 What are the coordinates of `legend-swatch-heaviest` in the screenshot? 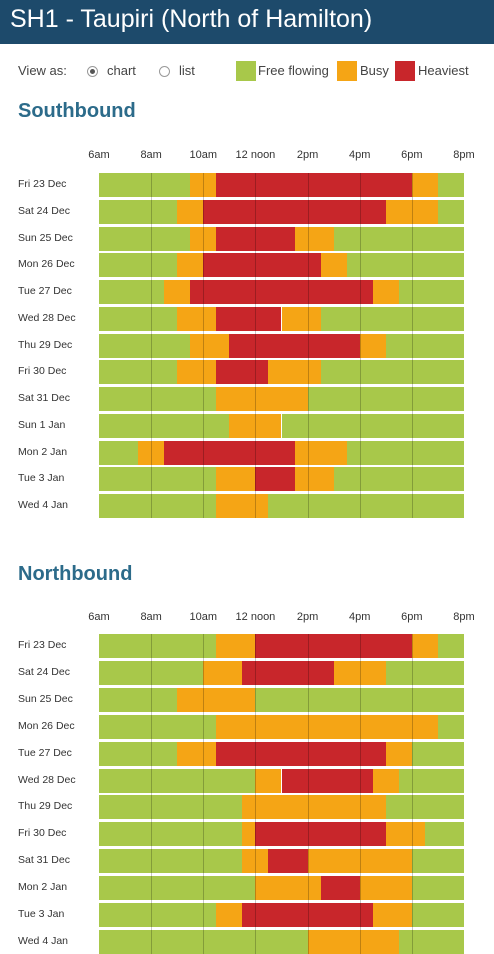 It's located at (405, 71).